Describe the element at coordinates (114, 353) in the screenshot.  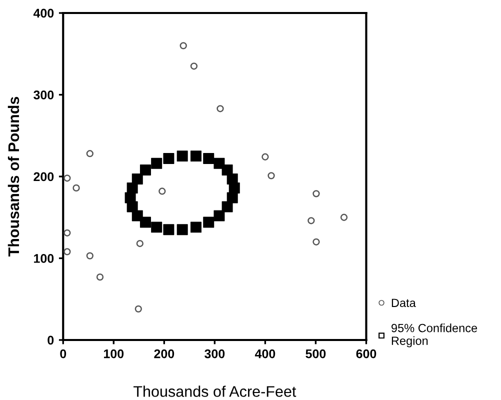
I see `x-tick-label: 100` at that location.